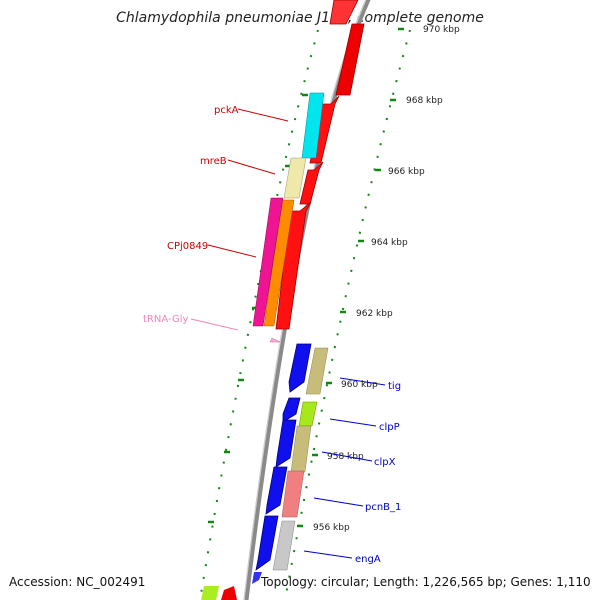 The height and width of the screenshot is (600, 600). What do you see at coordinates (187, 246) in the screenshot?
I see `label-CPj0849: CPj0849` at bounding box center [187, 246].